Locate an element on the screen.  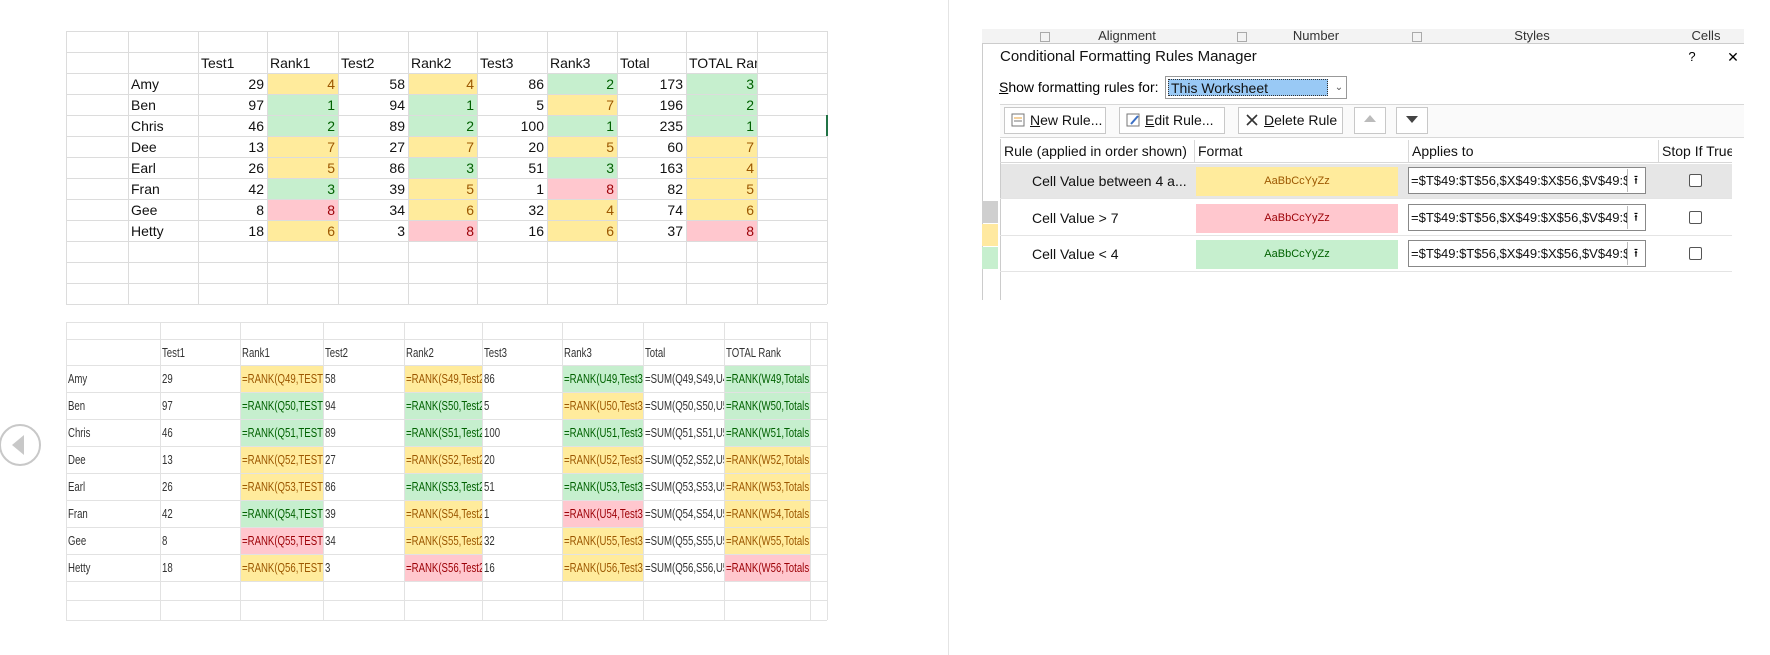
formula: =RANK(U50,Test3,0) is located at coordinates (603, 405).